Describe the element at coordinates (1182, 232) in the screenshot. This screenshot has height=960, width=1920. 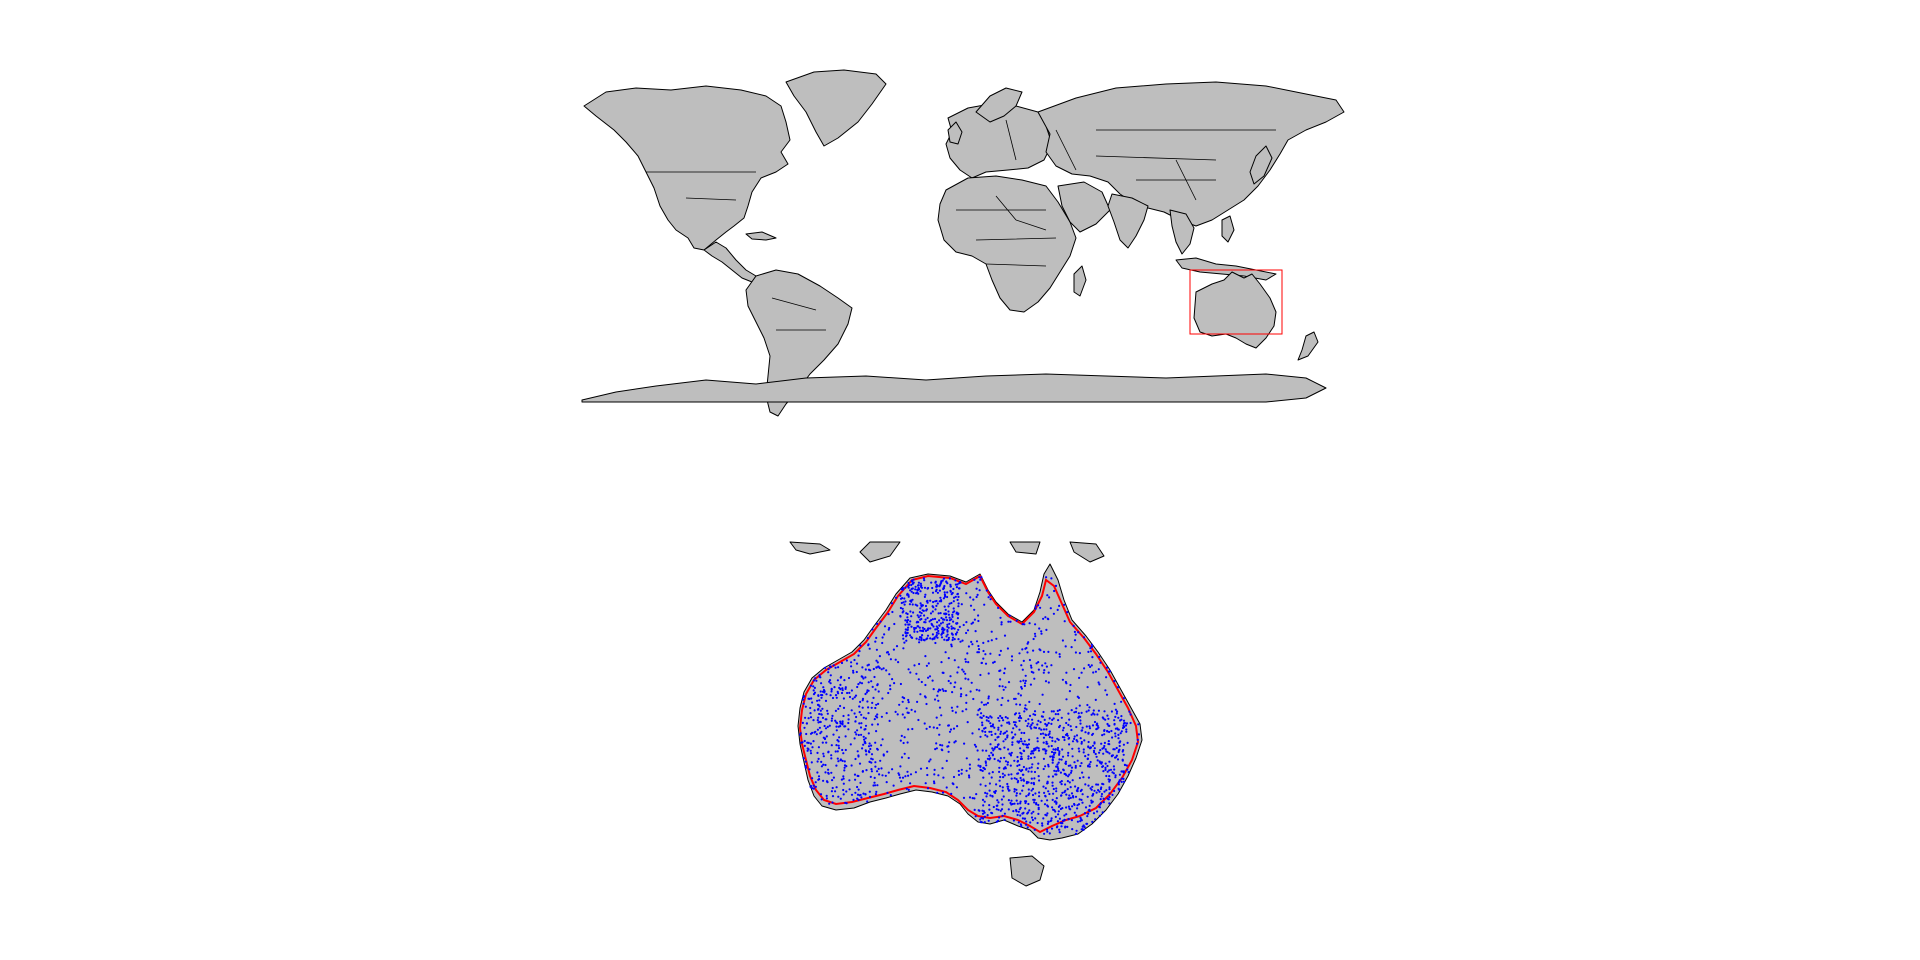
I see `indochina` at that location.